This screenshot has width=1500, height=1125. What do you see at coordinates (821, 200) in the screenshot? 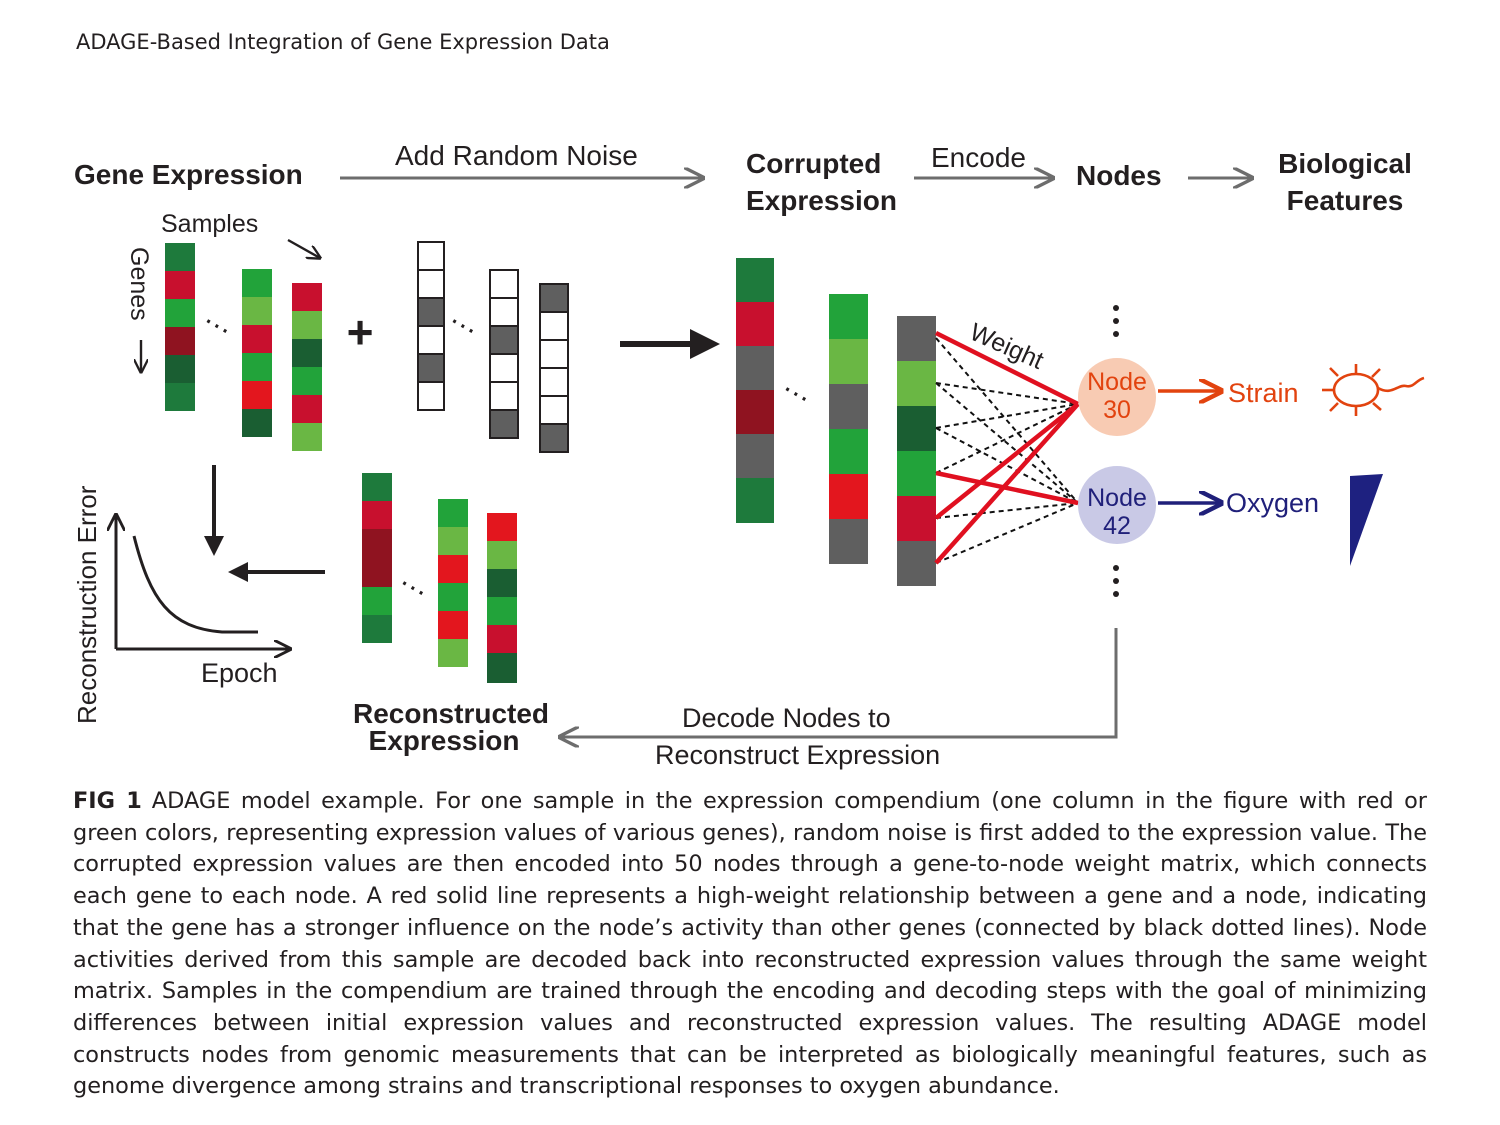
I see `corrupted-expression-heading-2: Expression` at bounding box center [821, 200].